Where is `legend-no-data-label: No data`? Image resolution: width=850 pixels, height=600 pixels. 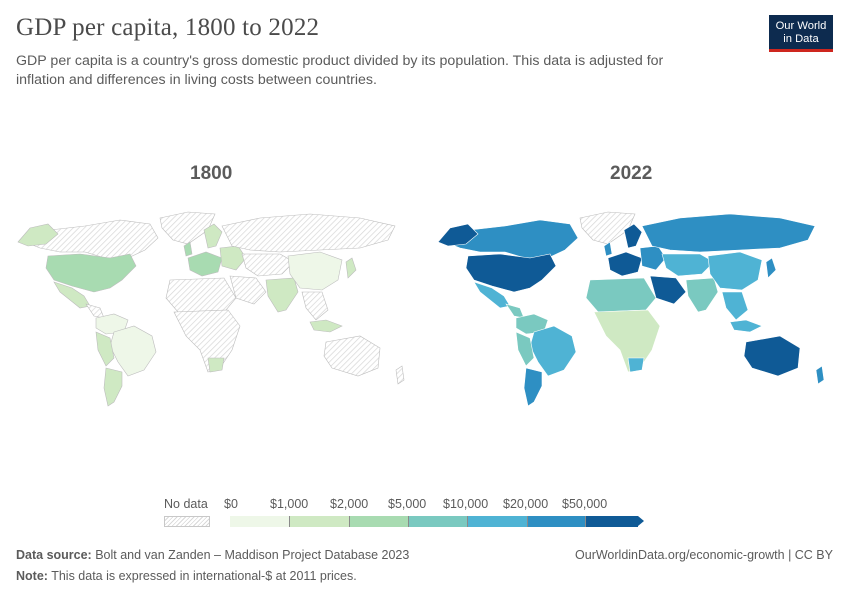 legend-no-data-label: No data is located at coordinates (186, 504).